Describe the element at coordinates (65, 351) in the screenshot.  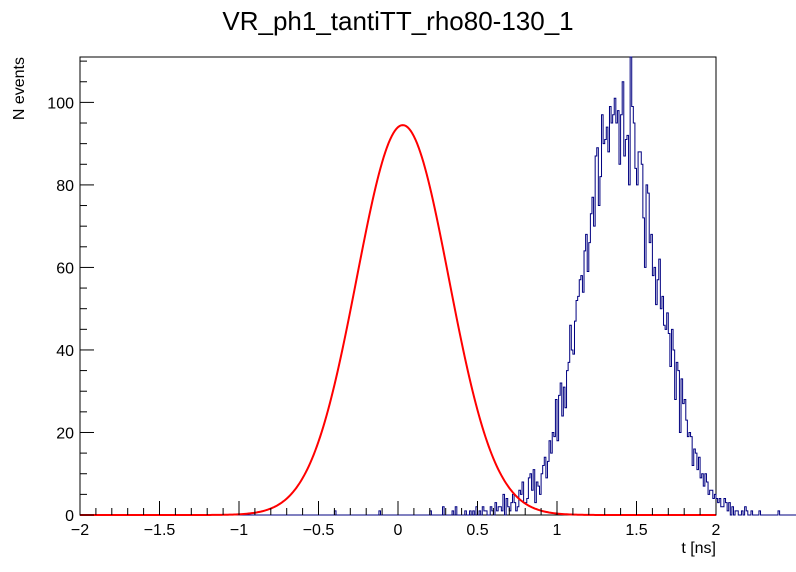
I see `y-tick-label: 40` at that location.